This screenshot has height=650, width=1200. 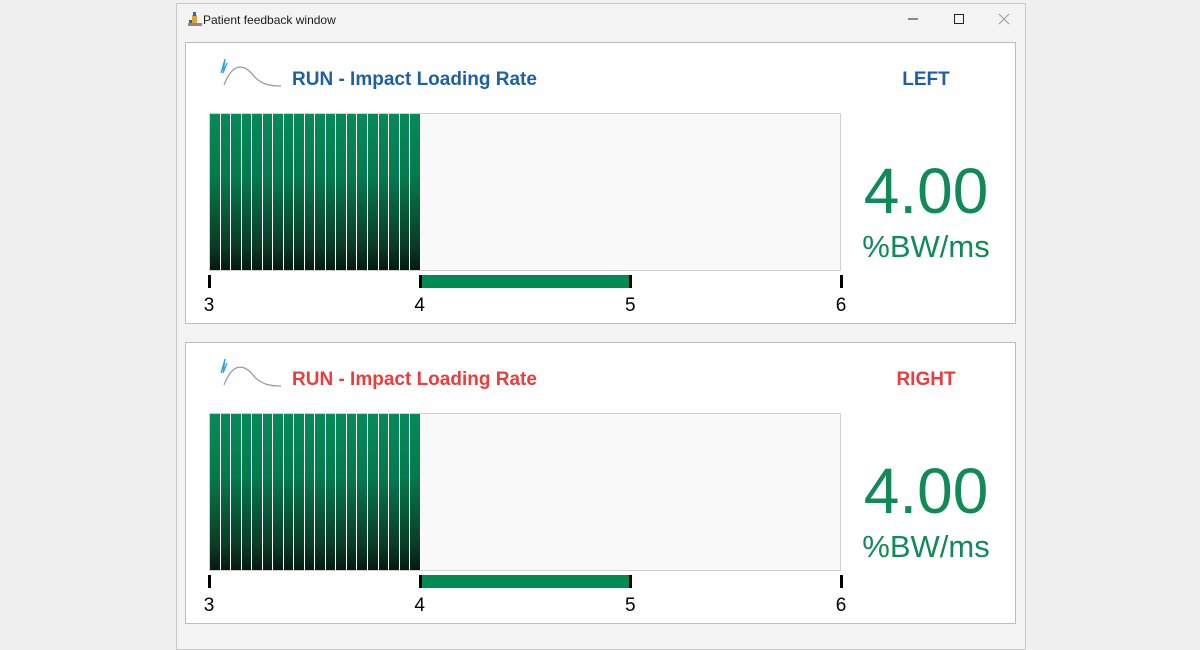 I want to click on window-title: Patient feedback window, so click(x=269, y=20).